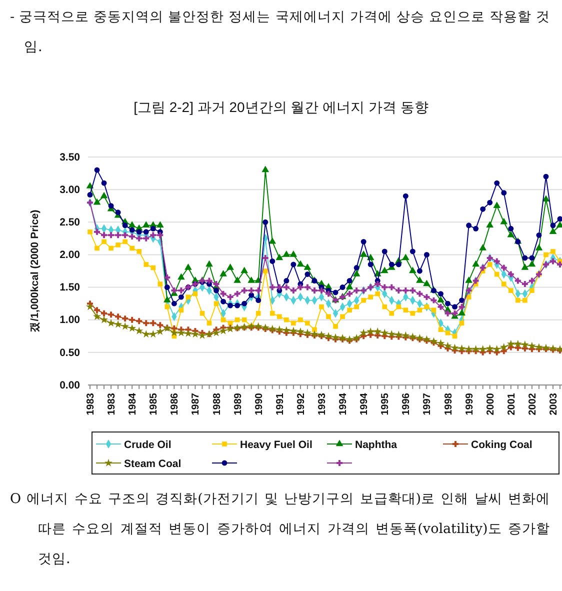 This screenshot has height=591, width=562. Describe the element at coordinates (554, 404) in the screenshot. I see `x-tick-label: 2003` at that location.